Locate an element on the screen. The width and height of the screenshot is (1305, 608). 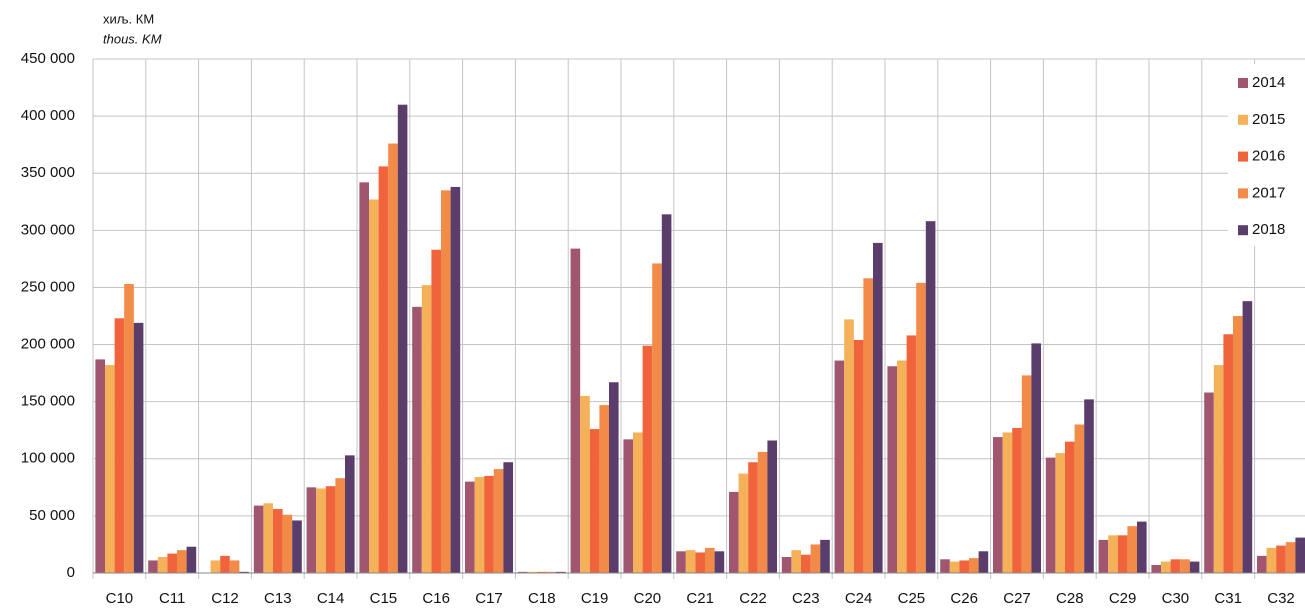
unit-label-en: thous. KM is located at coordinates (132, 38).